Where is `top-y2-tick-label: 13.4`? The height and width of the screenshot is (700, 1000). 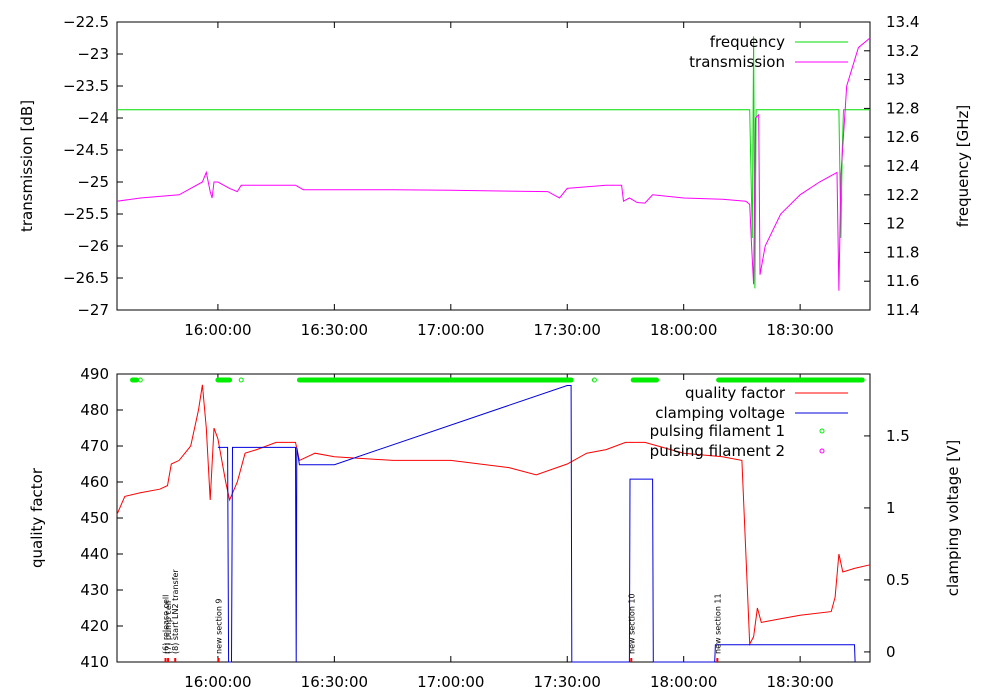
top-y2-tick-label: 13.4 is located at coordinates (902, 22).